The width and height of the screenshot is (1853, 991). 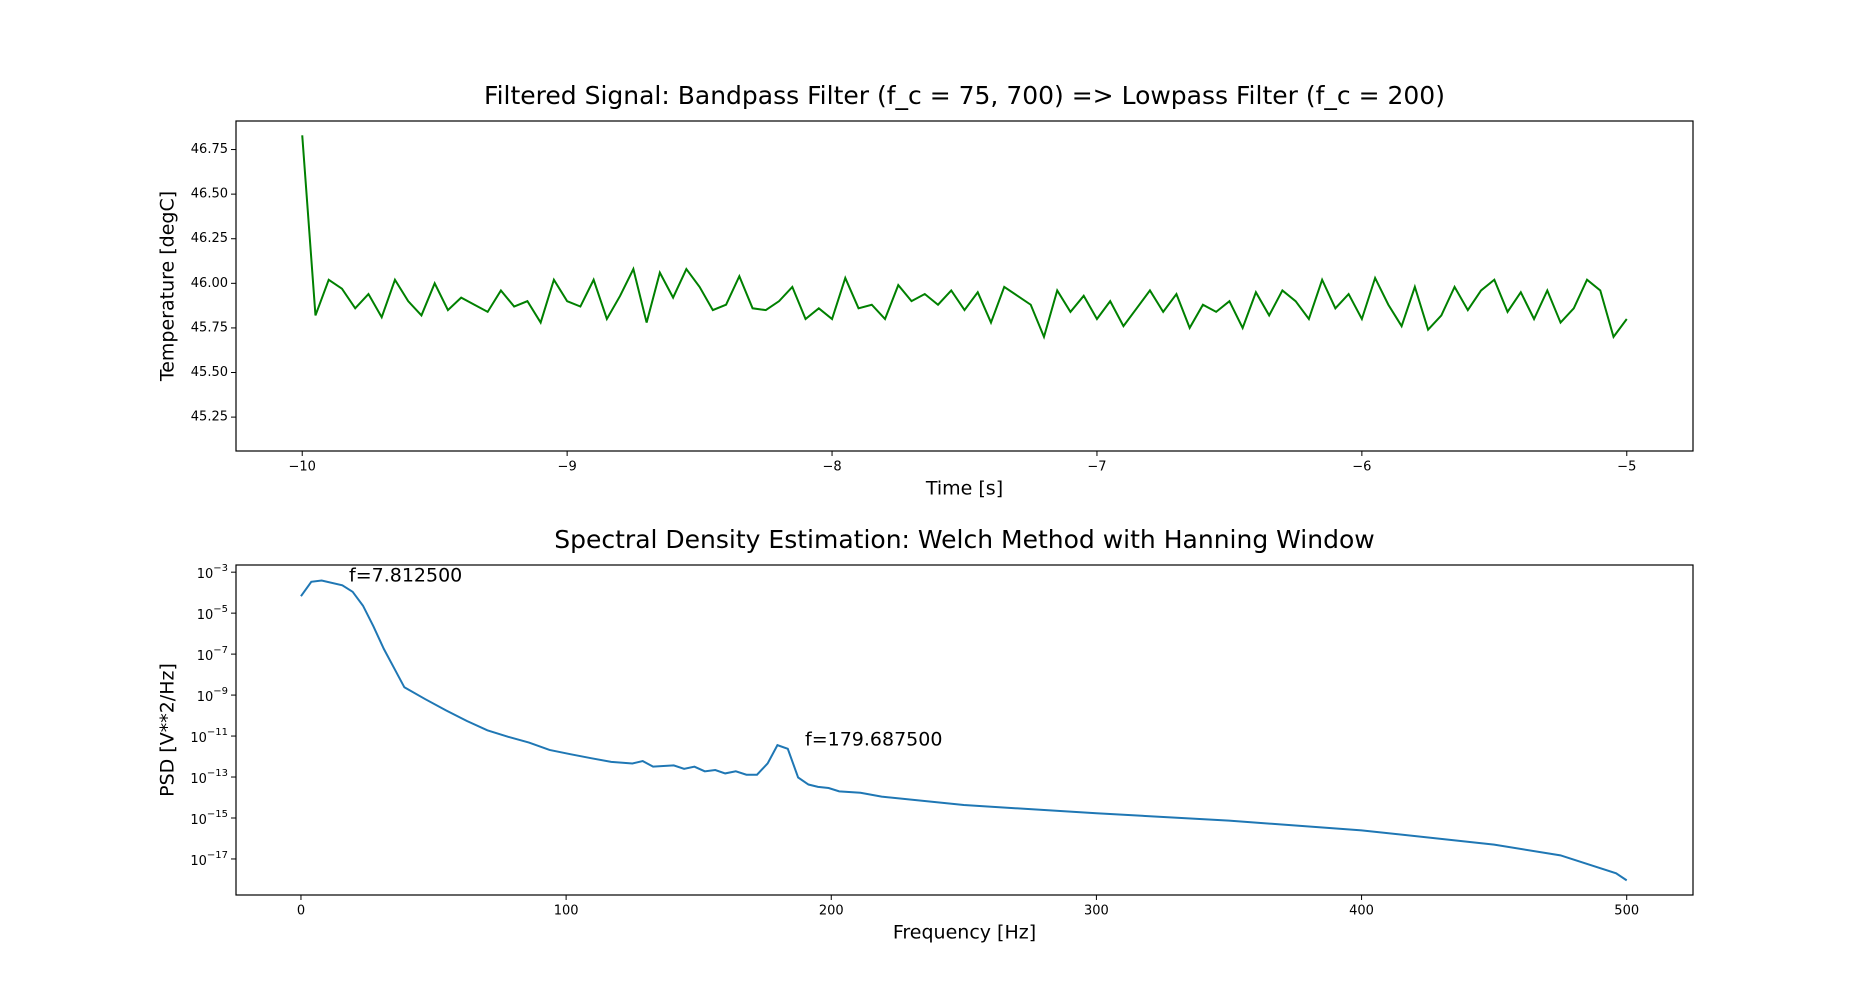 What do you see at coordinates (1361, 467) in the screenshot?
I see `x-tick-label: −6` at bounding box center [1361, 467].